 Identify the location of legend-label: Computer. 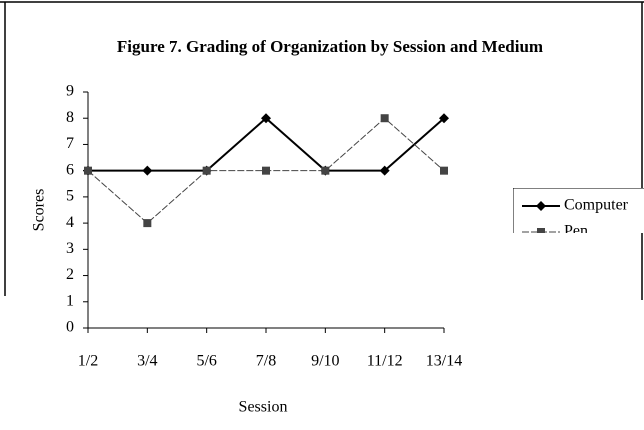
(596, 205).